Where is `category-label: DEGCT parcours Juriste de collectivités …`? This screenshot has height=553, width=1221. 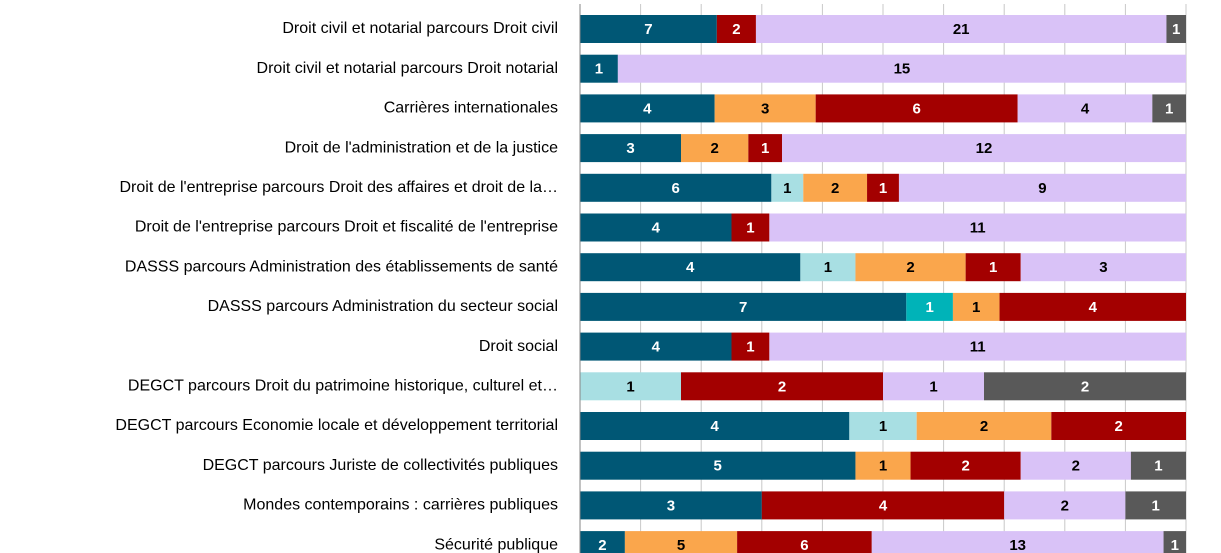
category-label: DEGCT parcours Juriste de collectivités … is located at coordinates (380, 465).